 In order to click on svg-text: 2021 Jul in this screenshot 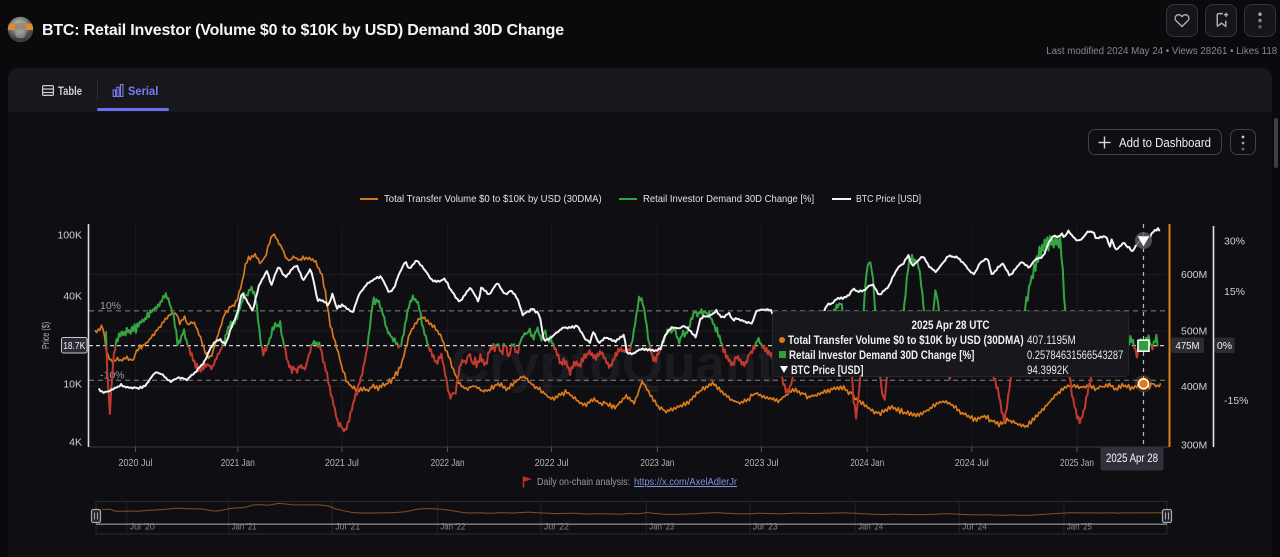, I will do `click(342, 463)`.